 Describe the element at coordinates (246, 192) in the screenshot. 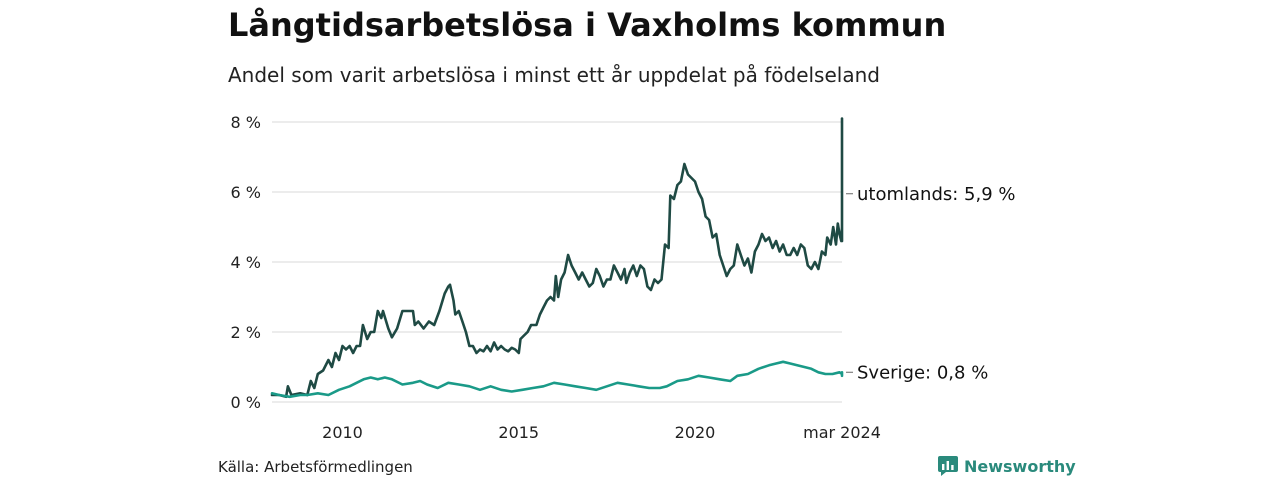

I see `y-tick-label: 6 %` at that location.